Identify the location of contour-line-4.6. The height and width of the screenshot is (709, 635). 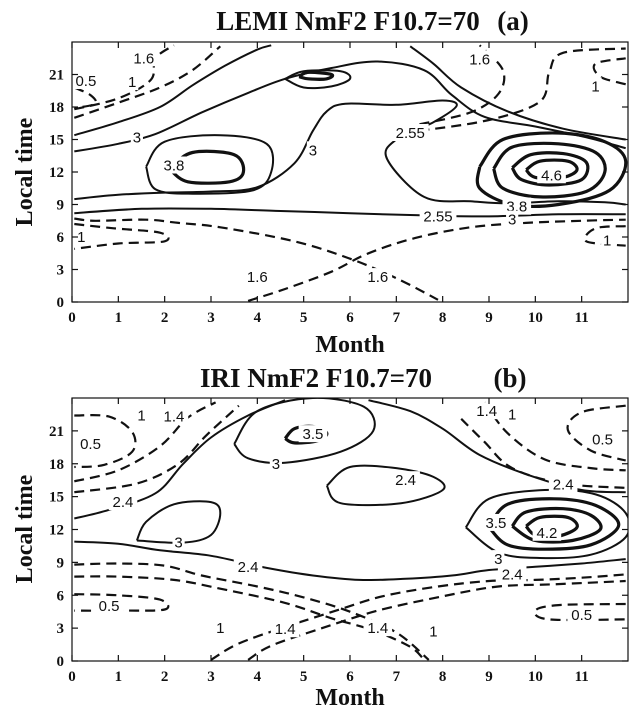
(551, 169).